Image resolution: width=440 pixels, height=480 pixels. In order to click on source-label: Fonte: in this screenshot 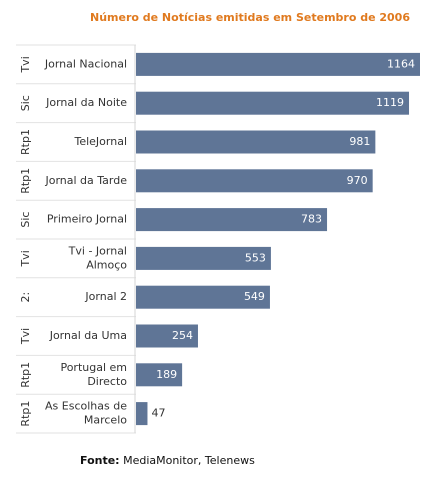, I will do `click(100, 460)`.